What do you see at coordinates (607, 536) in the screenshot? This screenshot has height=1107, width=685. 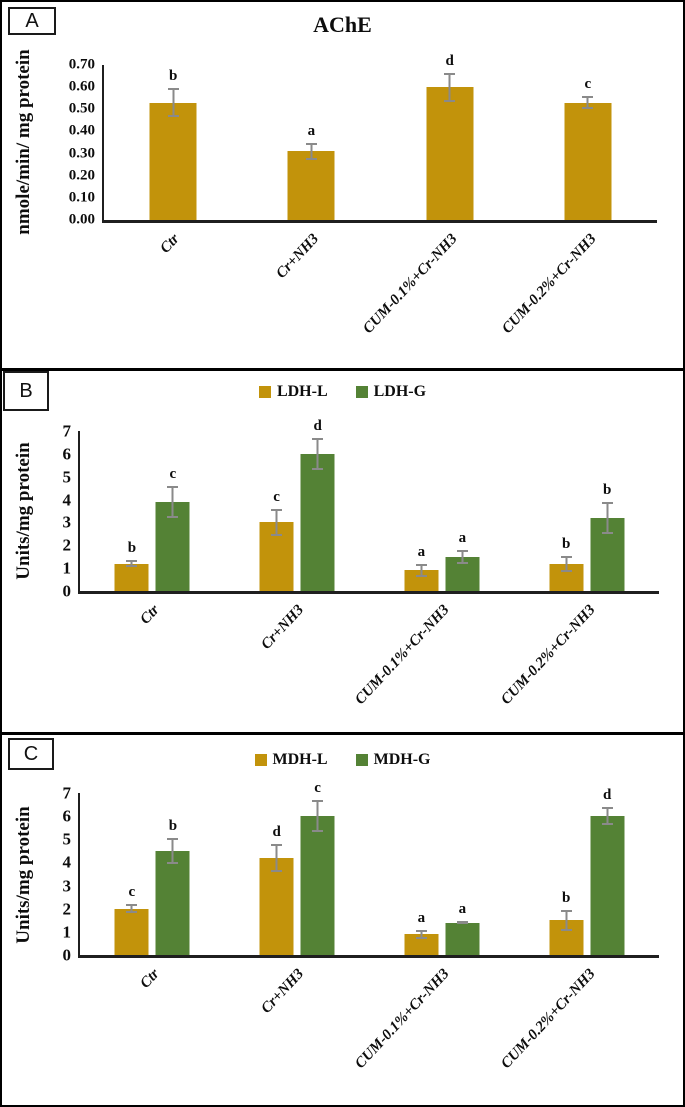 I see `bar-LDH-G: b` at bounding box center [607, 536].